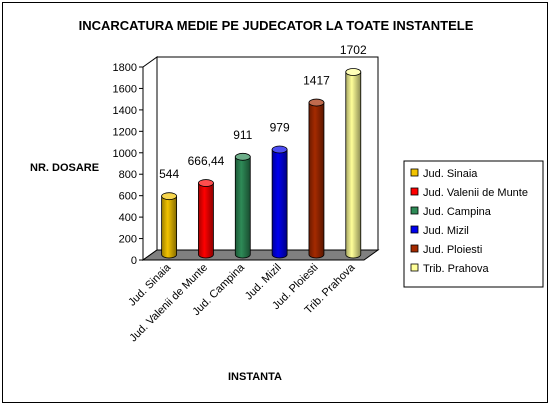  What do you see at coordinates (280, 128) in the screenshot?
I see `data-label: 979` at bounding box center [280, 128].